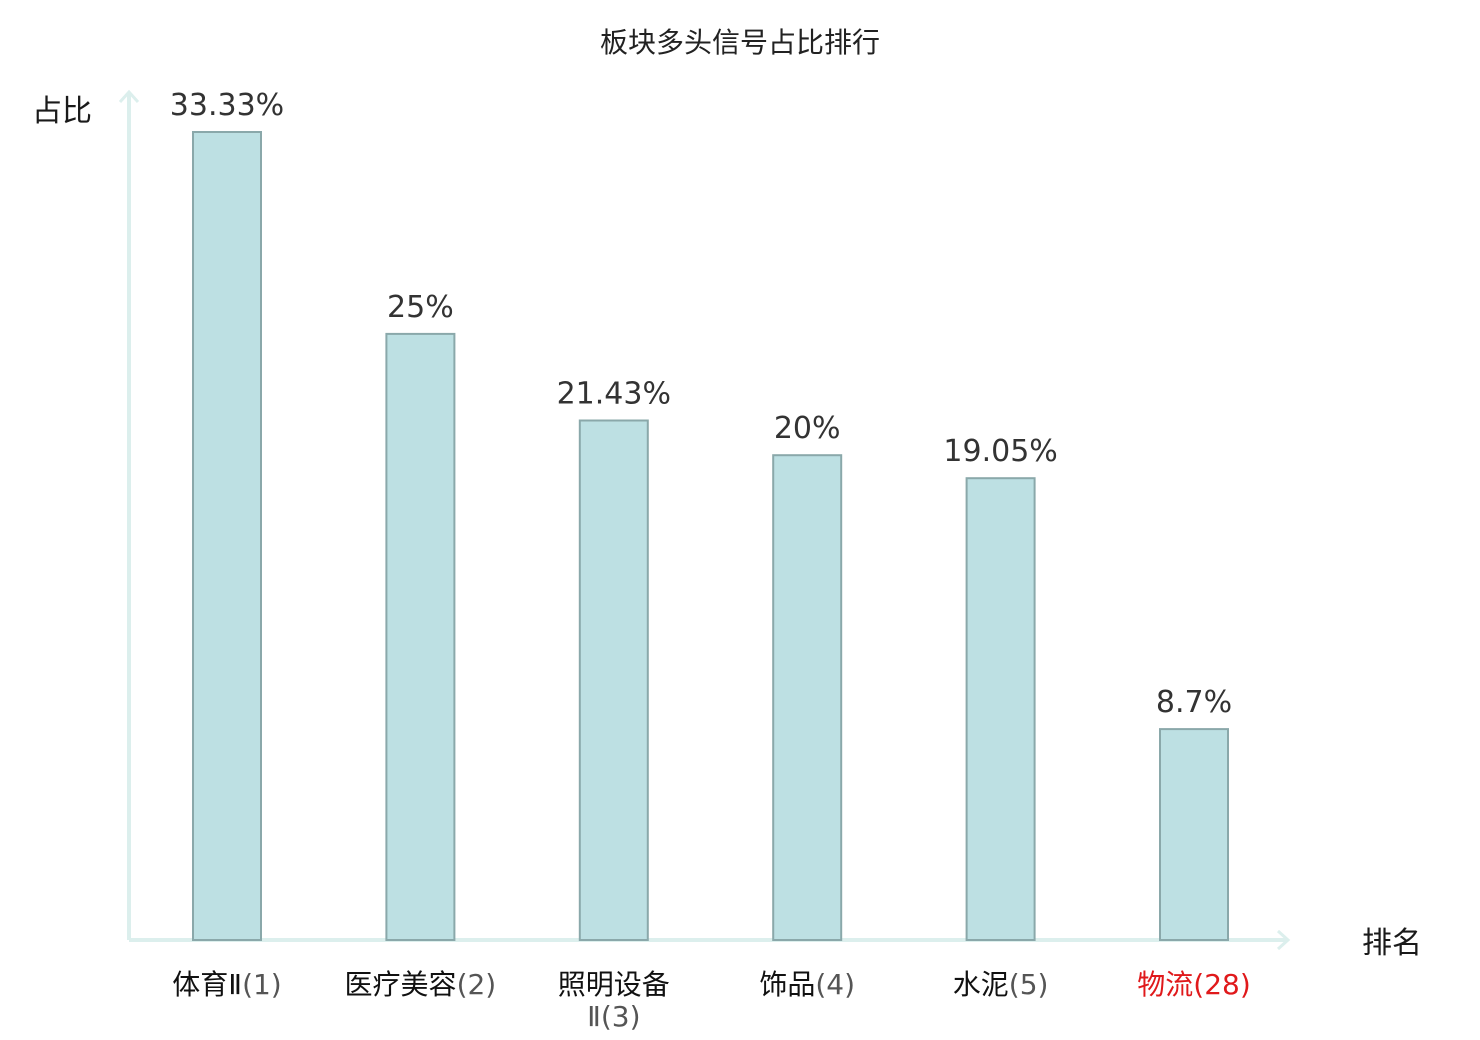 Image resolution: width=1480 pixels, height=1040 pixels. I want to click on x-tick-rank: (4), so click(835, 984).